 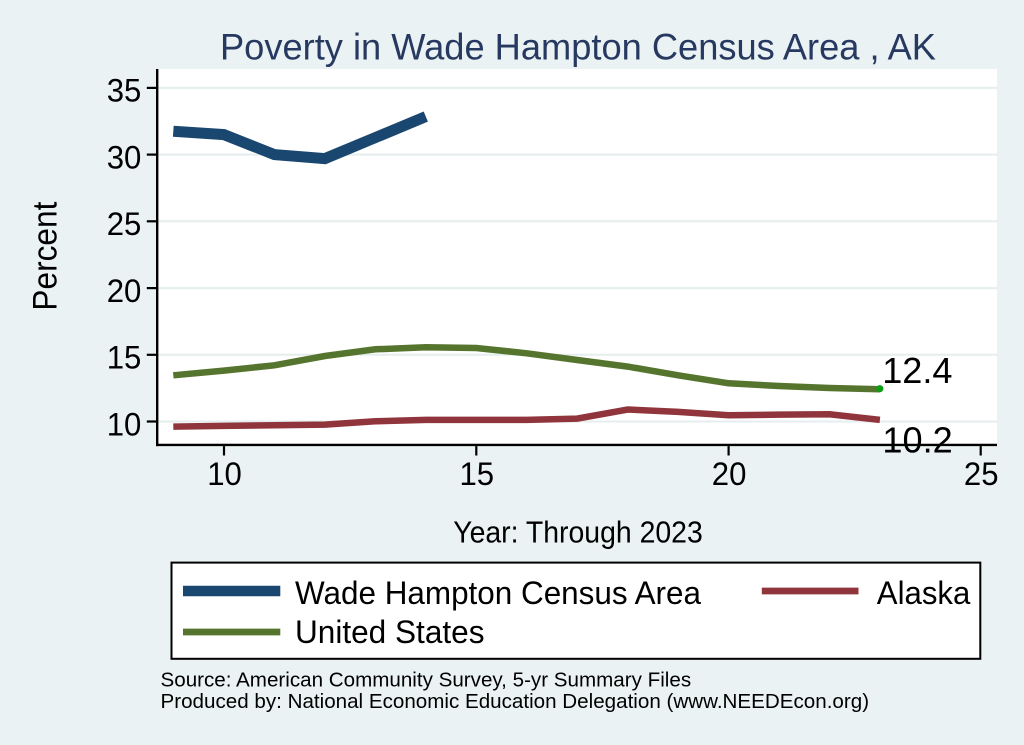 What do you see at coordinates (578, 46) in the screenshot?
I see `svg-text:Poverty in Wade Hampton Census: Poverty in Wade Hampton Census Area , AK` at bounding box center [578, 46].